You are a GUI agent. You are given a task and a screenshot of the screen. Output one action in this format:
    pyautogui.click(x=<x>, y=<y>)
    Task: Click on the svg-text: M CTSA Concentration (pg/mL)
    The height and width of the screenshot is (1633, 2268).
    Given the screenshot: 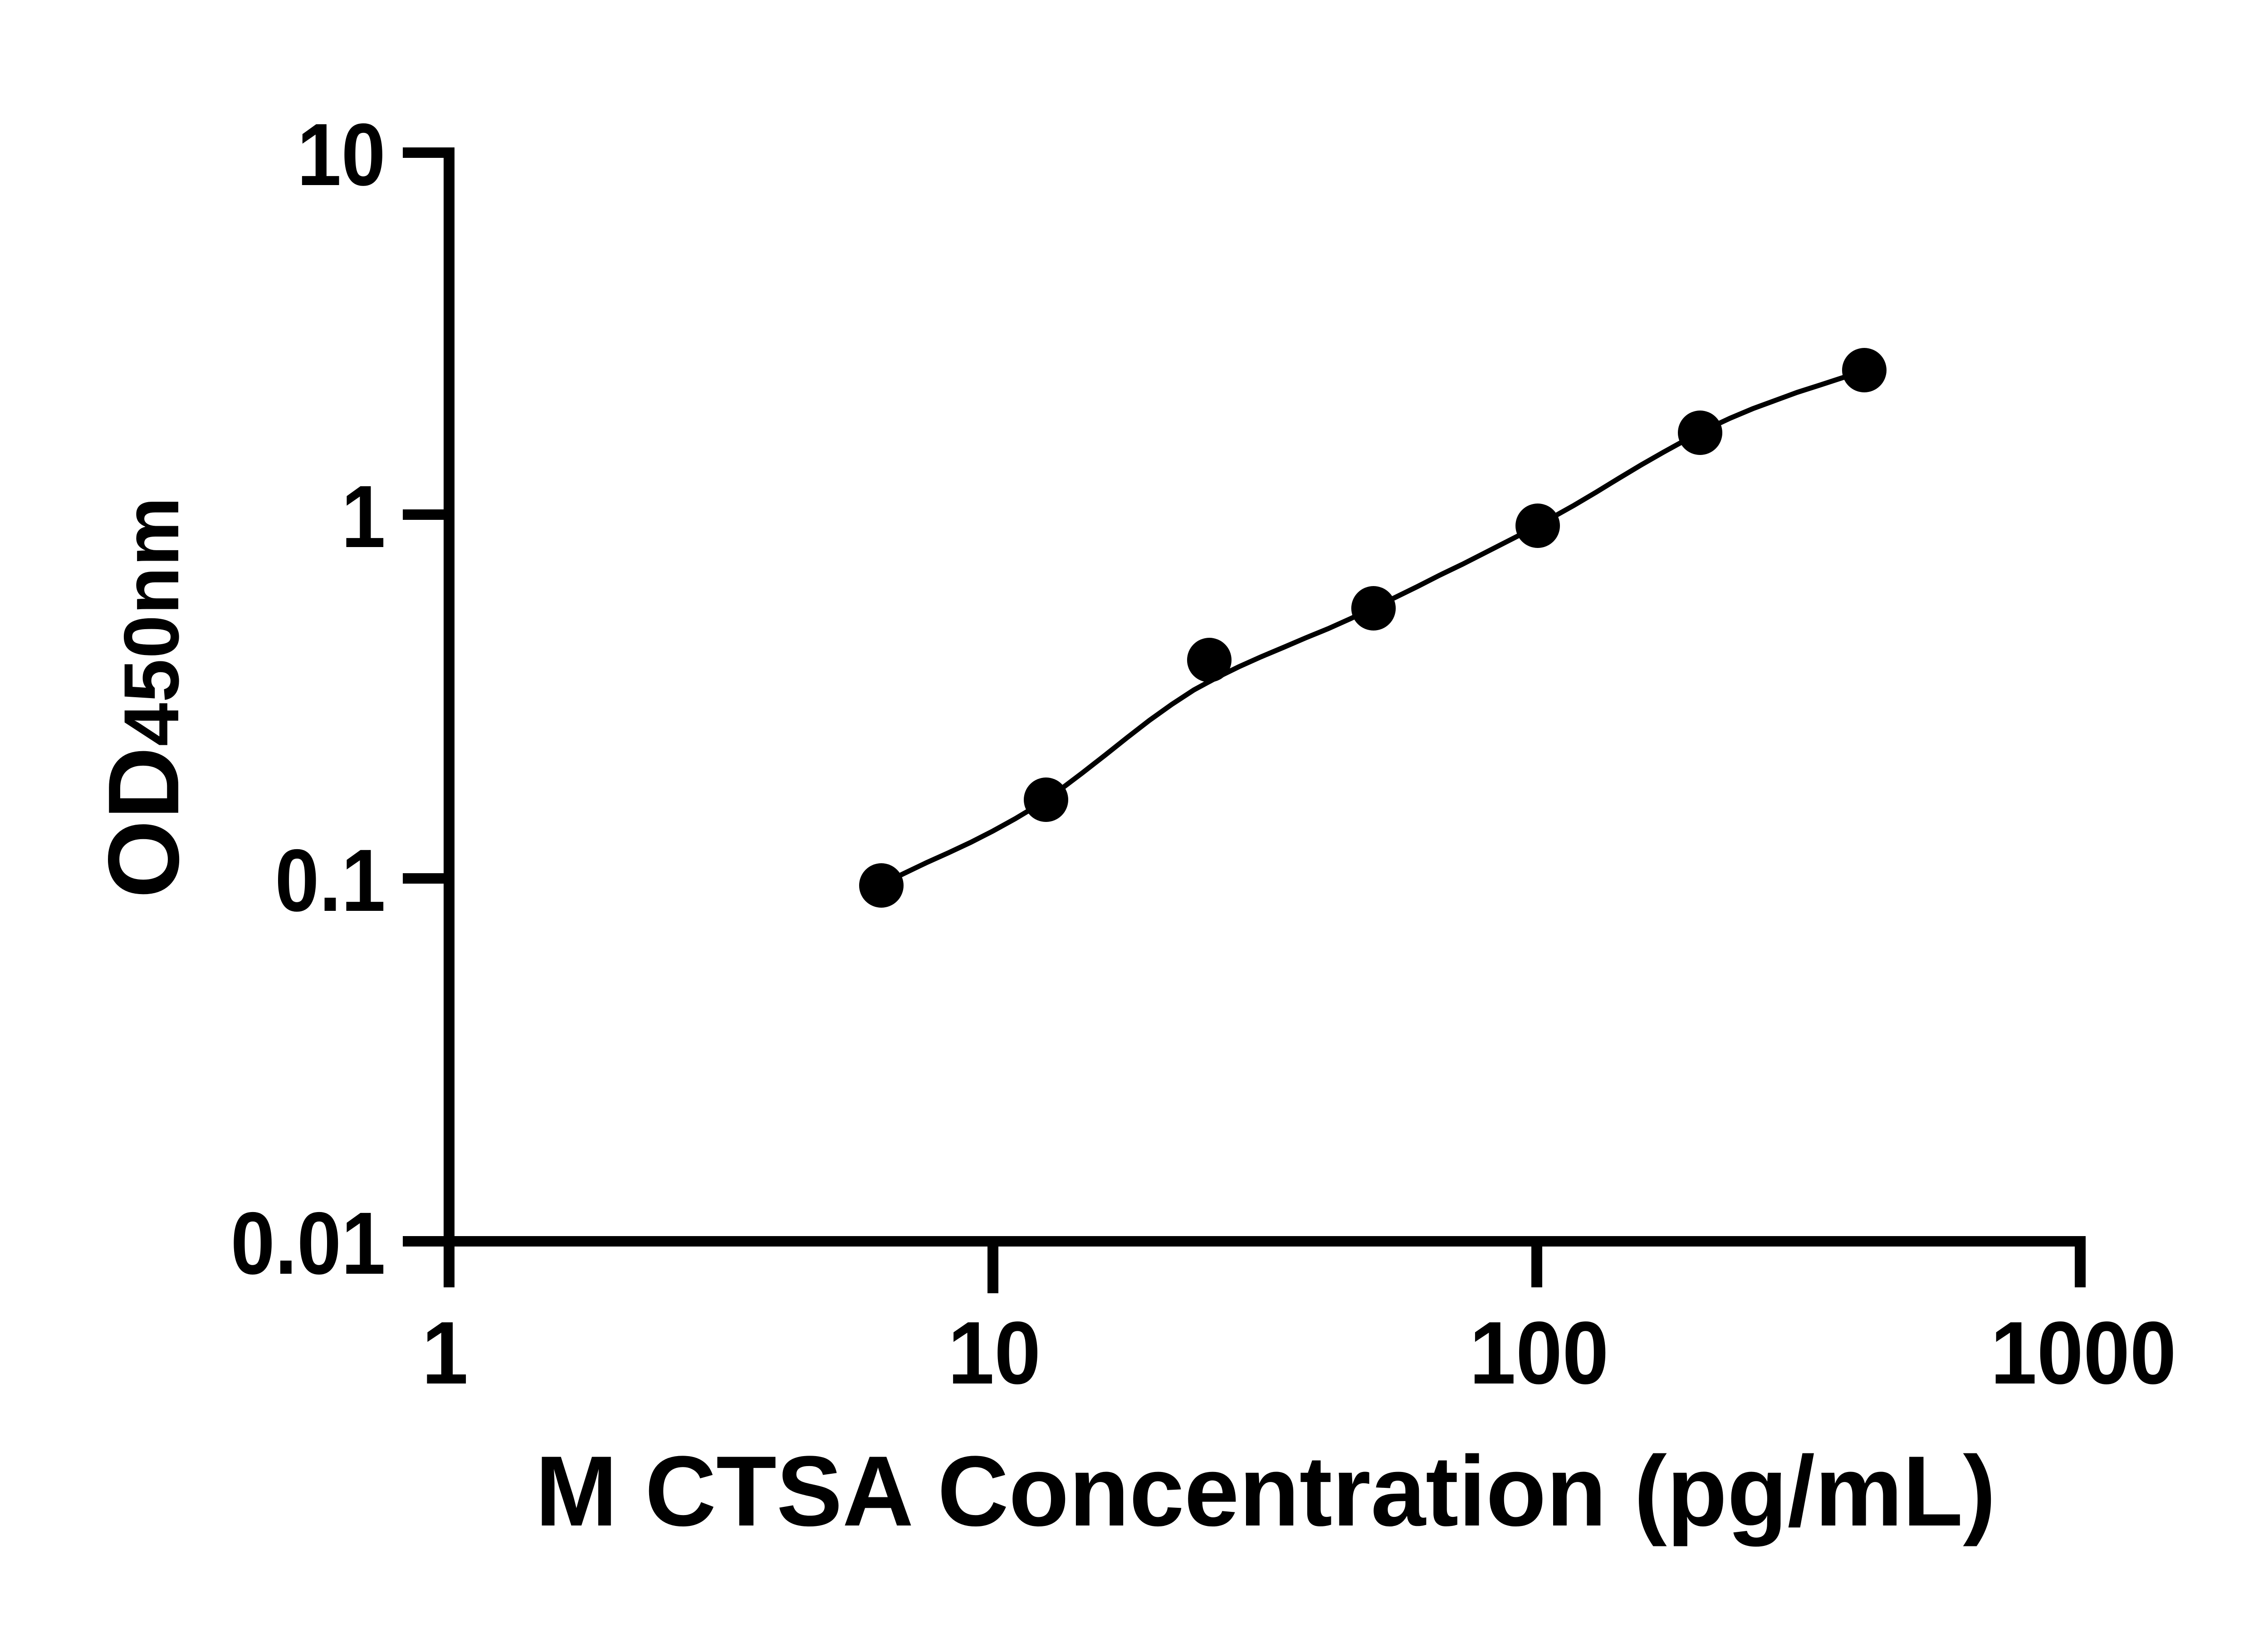 What is the action you would take?
    pyautogui.click(x=1265, y=1491)
    